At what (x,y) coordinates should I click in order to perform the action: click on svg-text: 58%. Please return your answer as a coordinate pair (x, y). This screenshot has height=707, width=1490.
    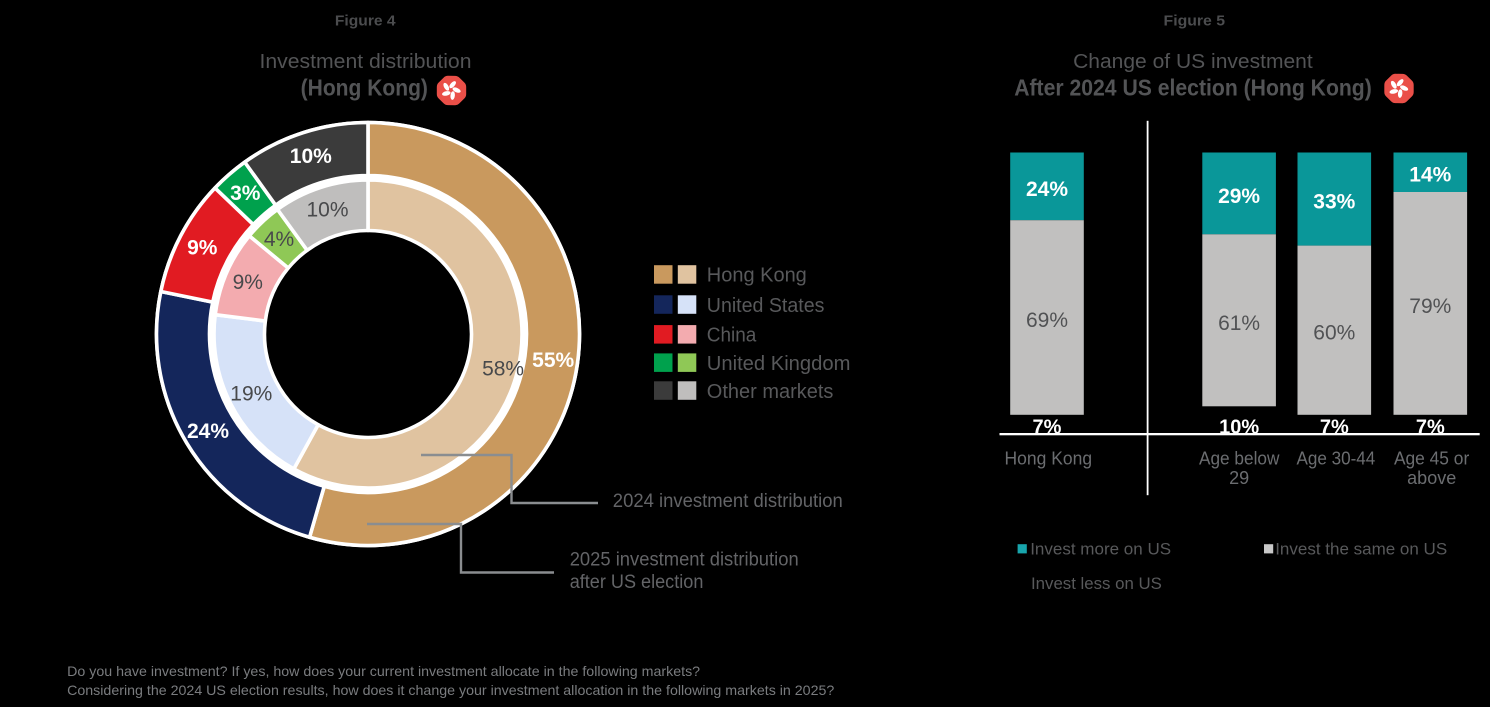
    Looking at the image, I should click on (503, 369).